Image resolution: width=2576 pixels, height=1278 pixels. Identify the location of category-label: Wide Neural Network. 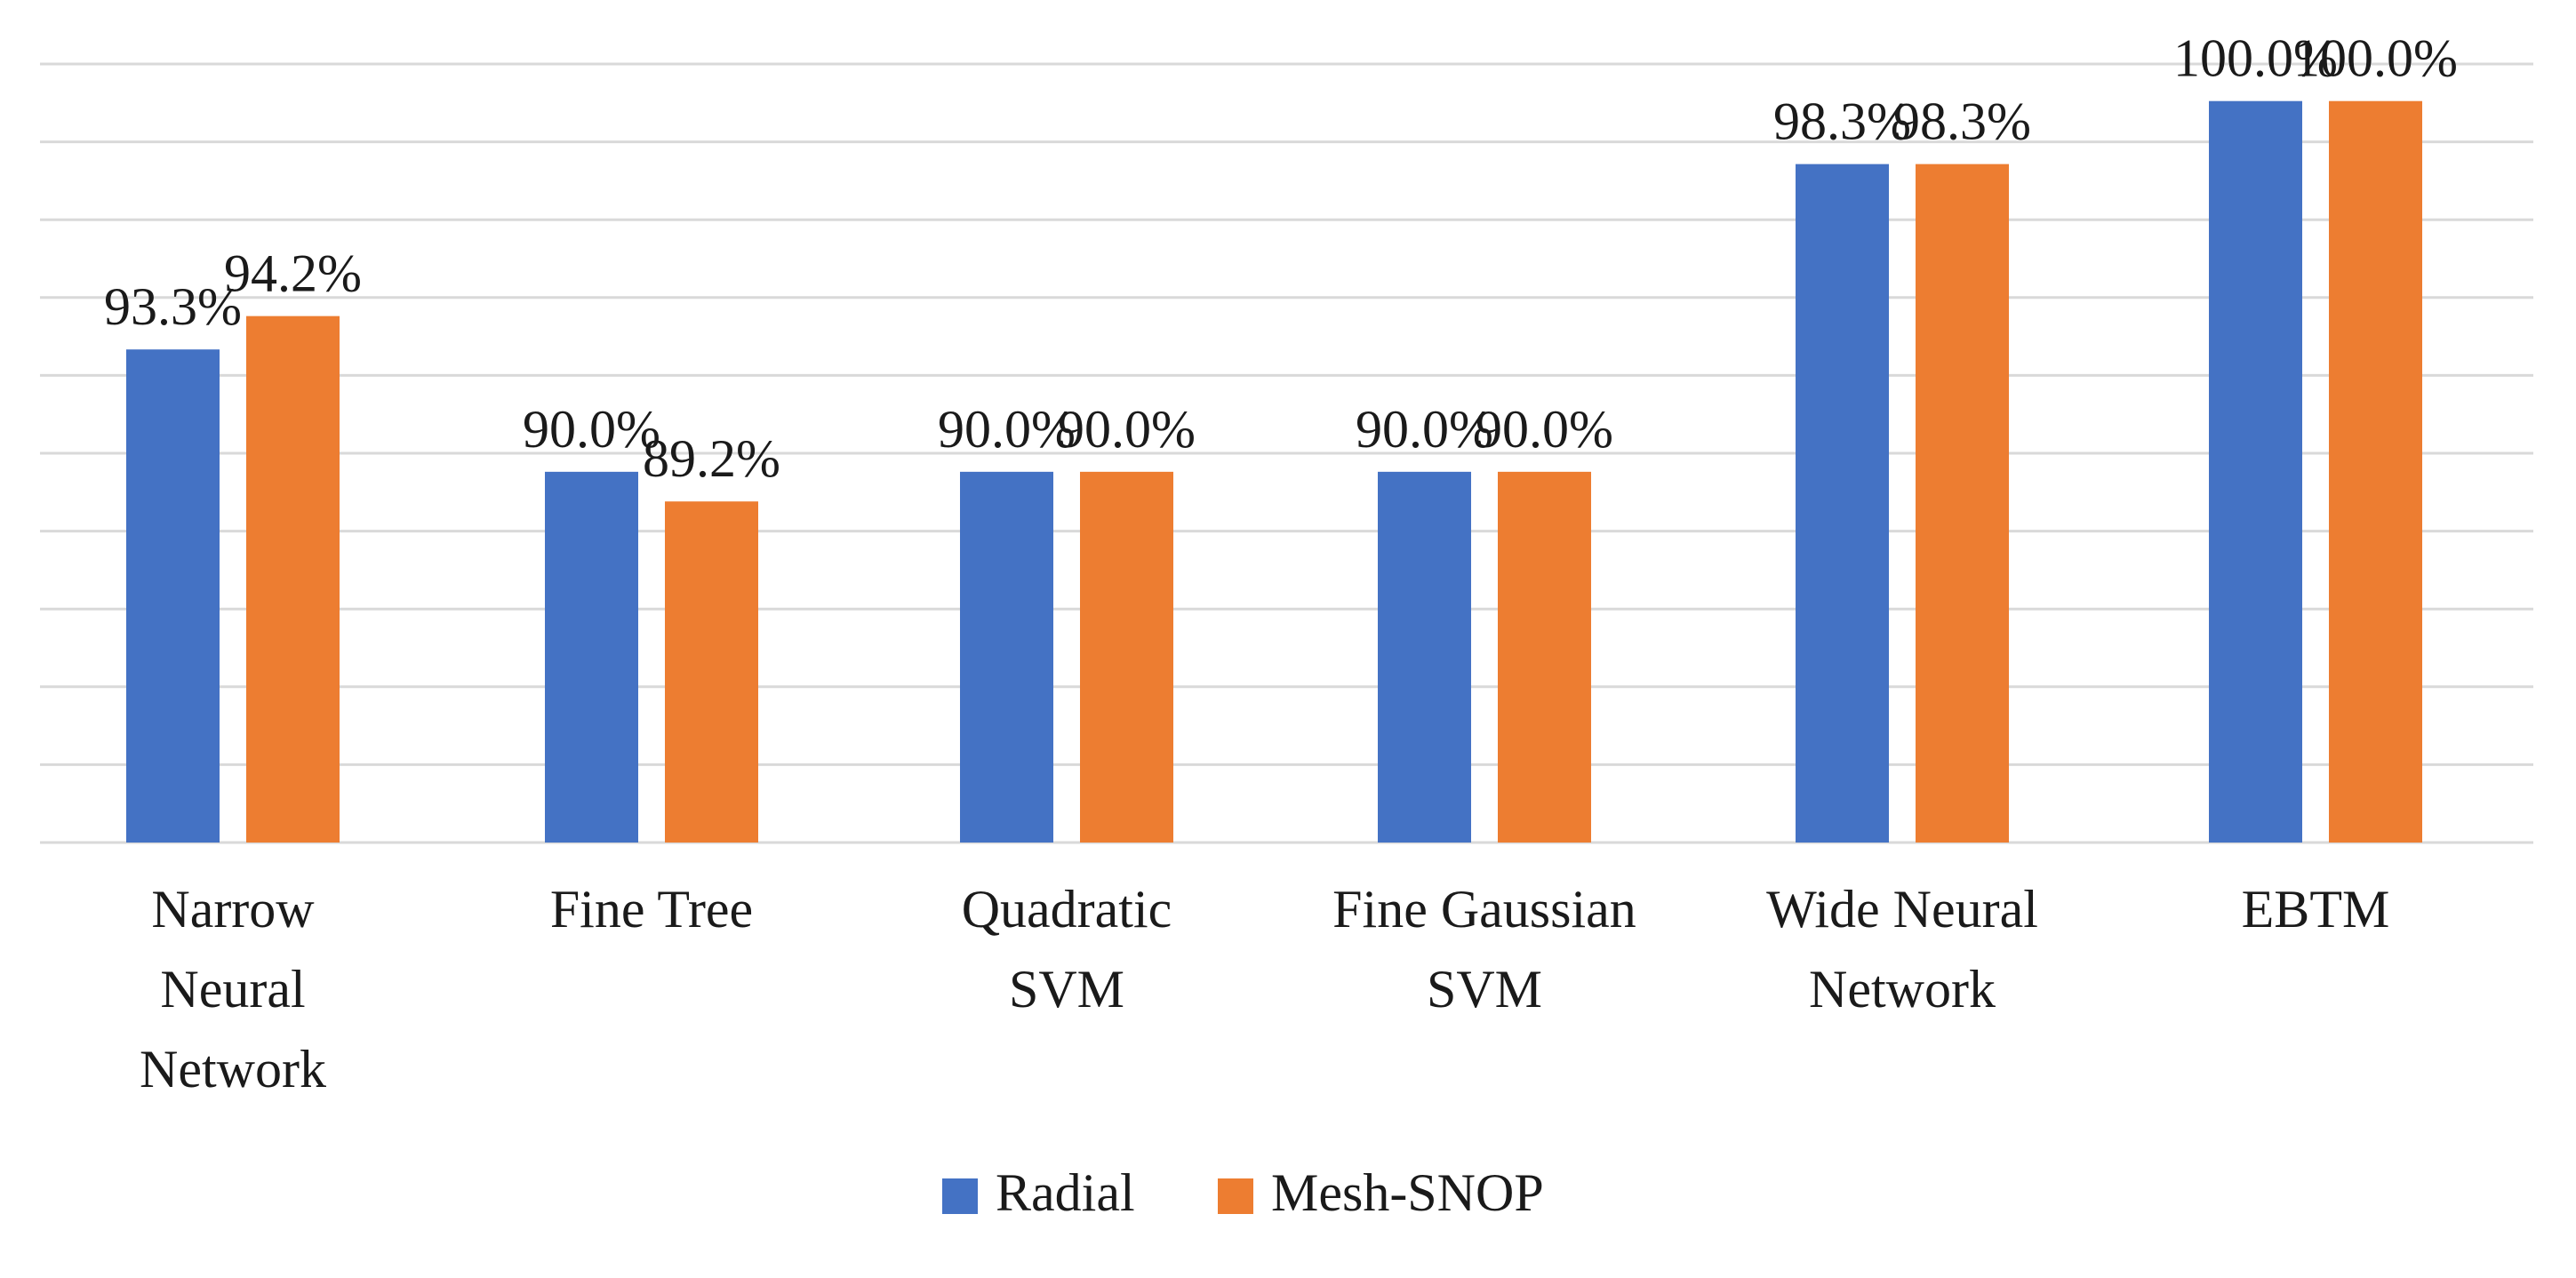
(1902, 949).